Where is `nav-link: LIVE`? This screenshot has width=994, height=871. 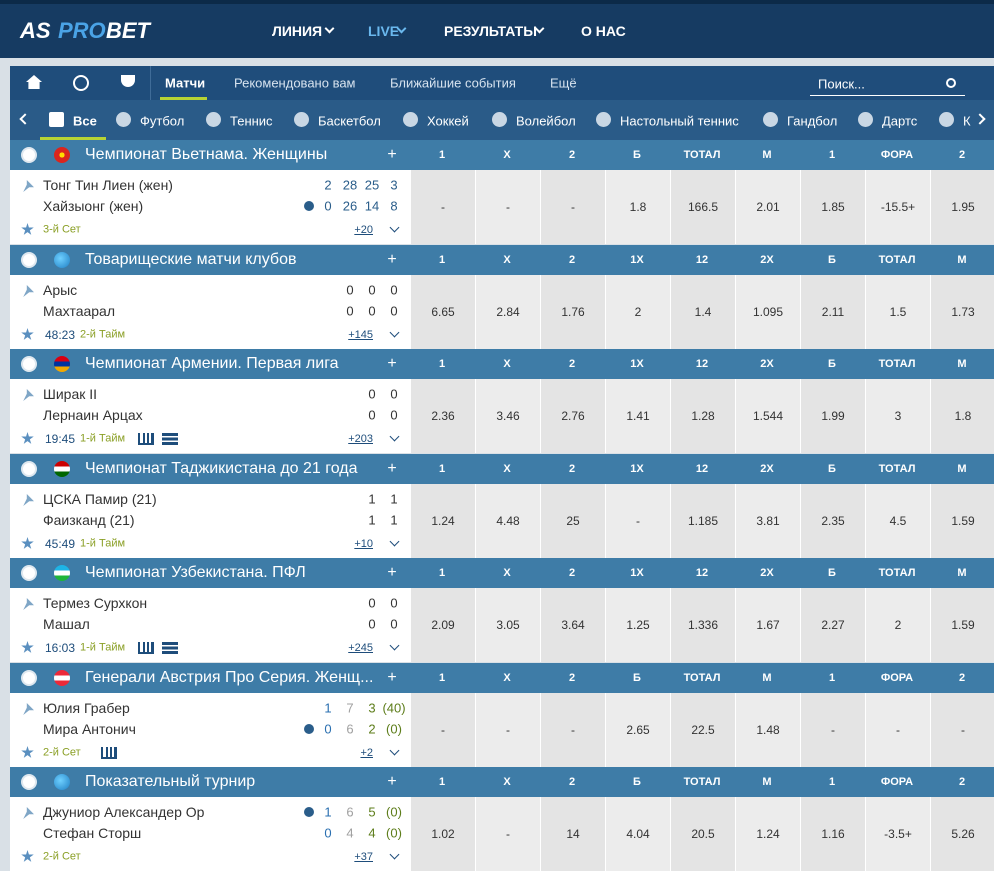 nav-link: LIVE is located at coordinates (384, 31).